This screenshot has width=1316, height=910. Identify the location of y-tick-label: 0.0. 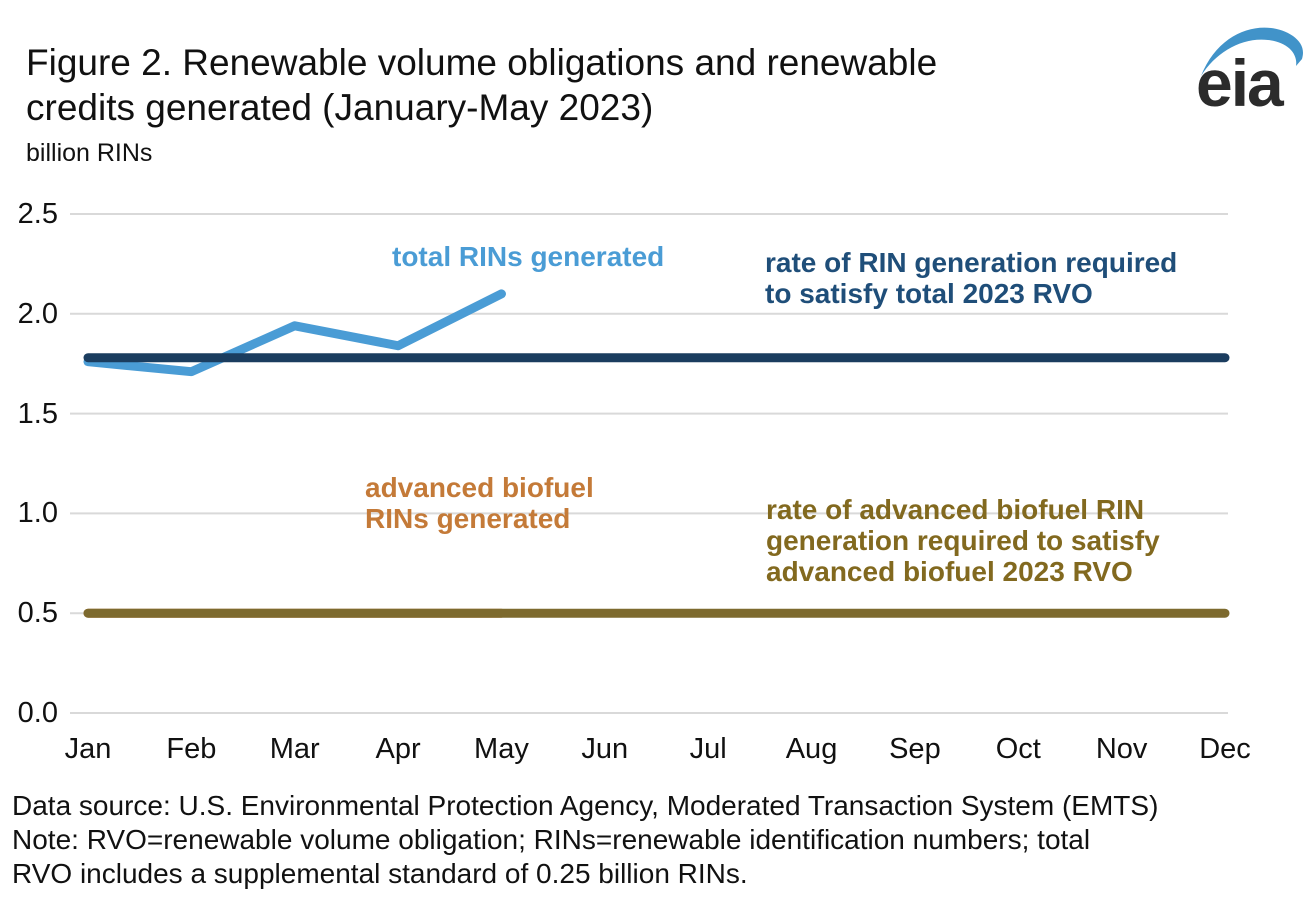
(37, 713).